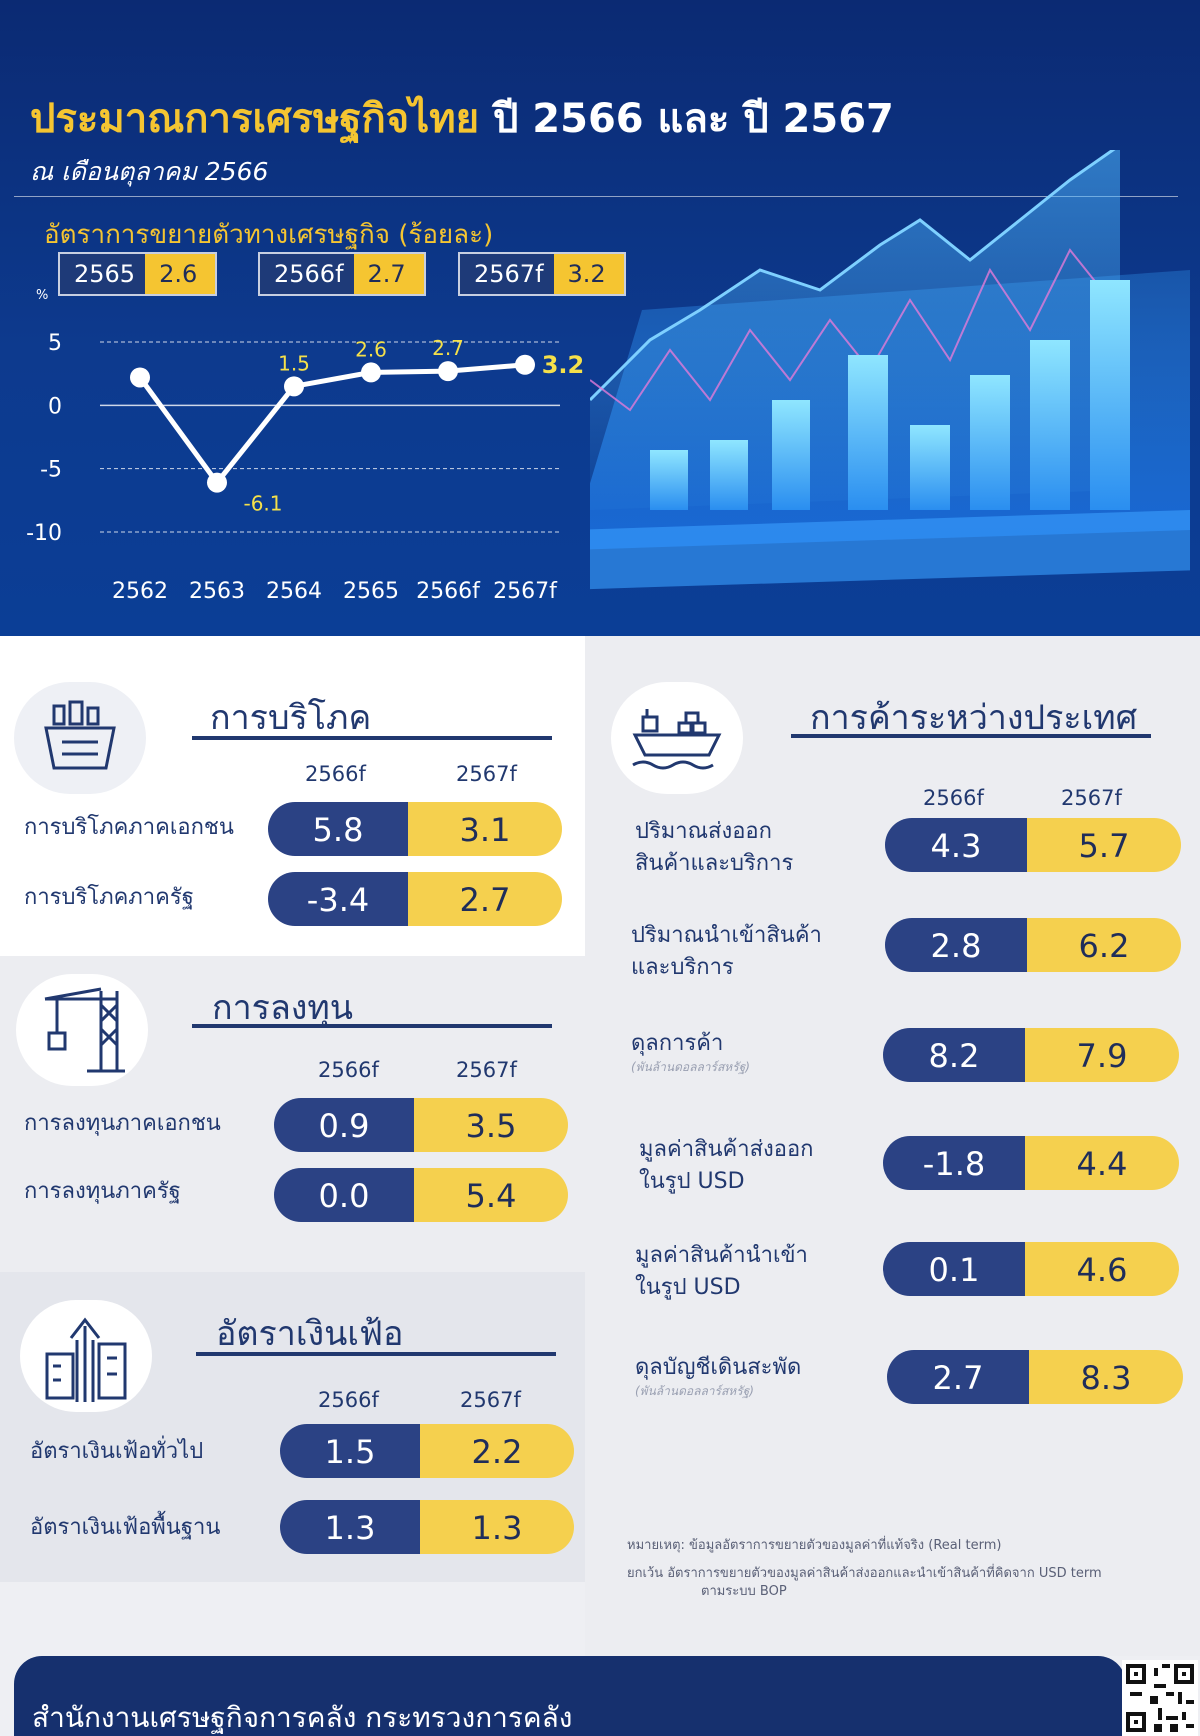  What do you see at coordinates (338, 829) in the screenshot?
I see `value-2566f: 5.8` at bounding box center [338, 829].